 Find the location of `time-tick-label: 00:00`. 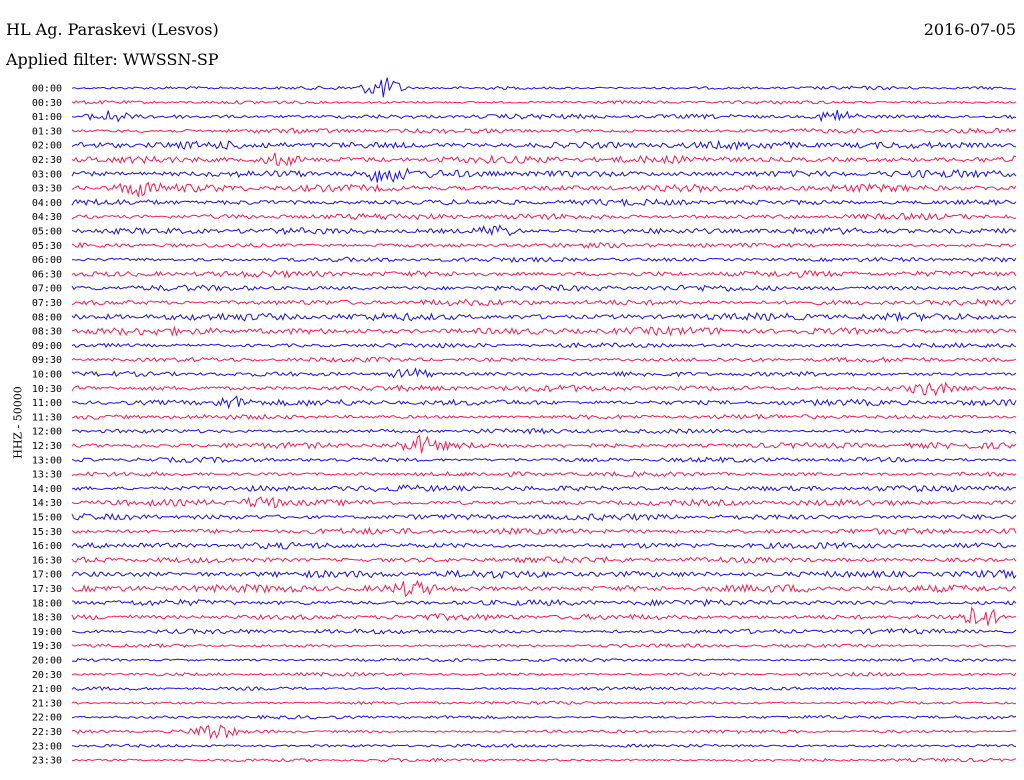

time-tick-label: 00:00 is located at coordinates (47, 89).